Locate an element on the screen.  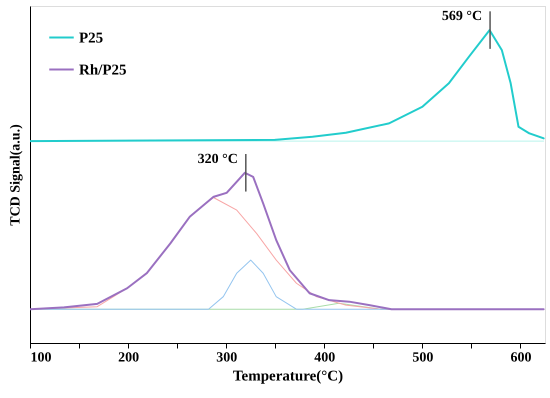
annotation: 320 °C is located at coordinates (218, 159).